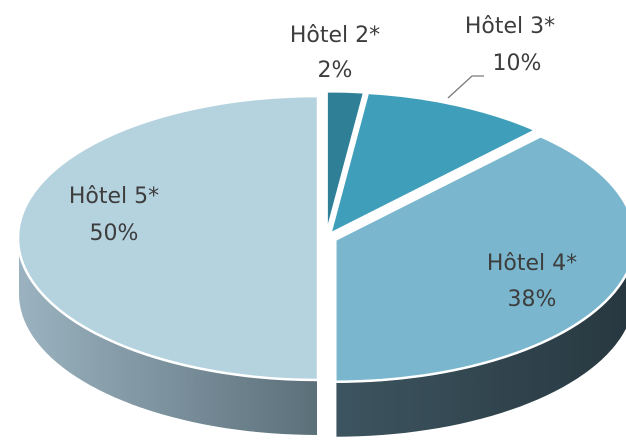 The width and height of the screenshot is (626, 442). Describe the element at coordinates (114, 233) in the screenshot. I see `slice-percent-hotel-5: 50%` at that location.